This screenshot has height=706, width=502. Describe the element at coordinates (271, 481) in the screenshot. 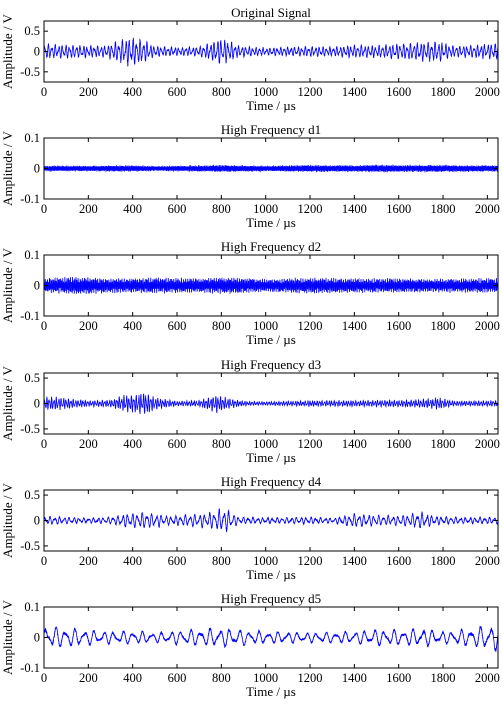

I see `subplot-title: High Frequency d4` at that location.